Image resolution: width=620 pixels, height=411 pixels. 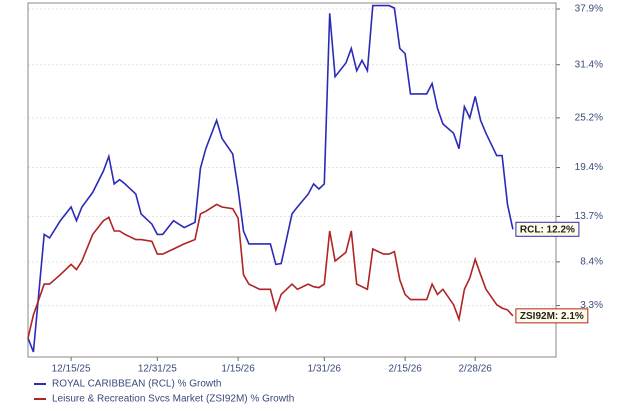 I want to click on x-tick-label: 1/31/26, so click(x=325, y=369).